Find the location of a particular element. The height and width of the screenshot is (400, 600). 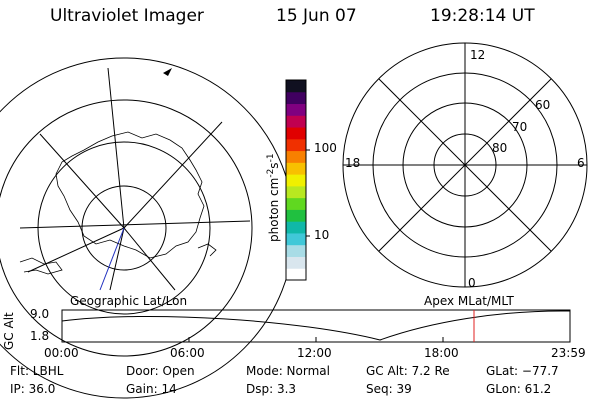

x-tick-label-2359: 23:59 is located at coordinates (568, 353).